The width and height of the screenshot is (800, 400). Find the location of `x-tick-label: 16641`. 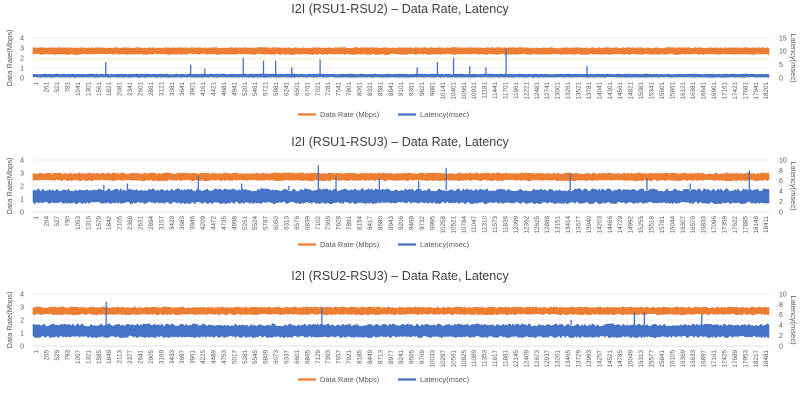

x-tick-label: 16641 is located at coordinates (704, 91).